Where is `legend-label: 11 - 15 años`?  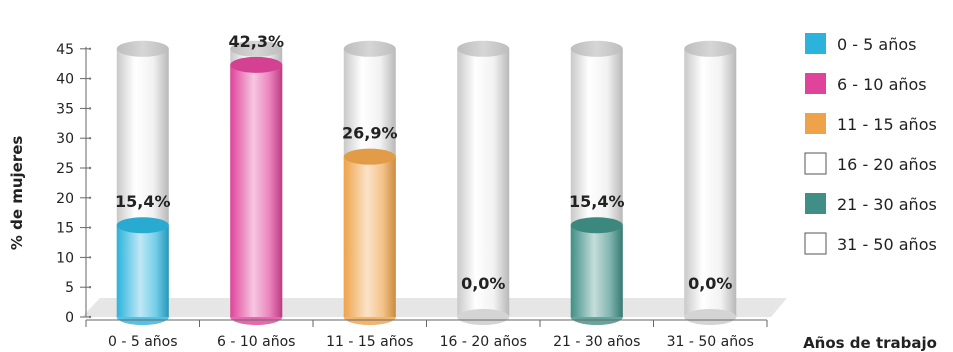 legend-label: 11 - 15 años is located at coordinates (887, 124).